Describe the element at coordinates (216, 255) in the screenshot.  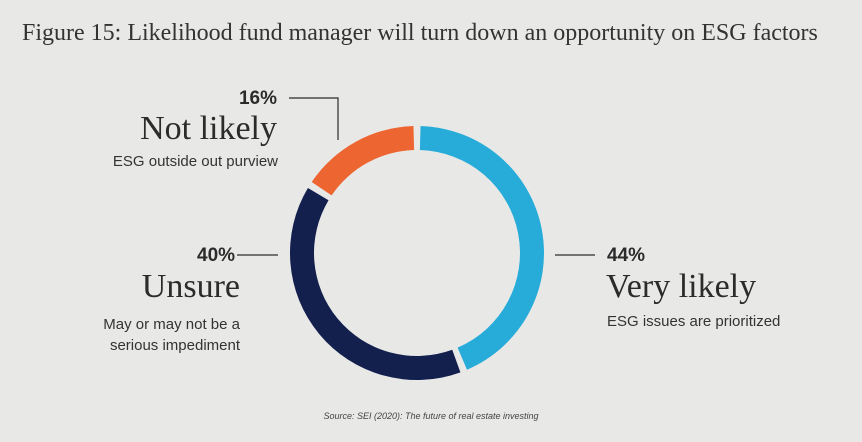
I see `pct-unsure: 40%` at that location.